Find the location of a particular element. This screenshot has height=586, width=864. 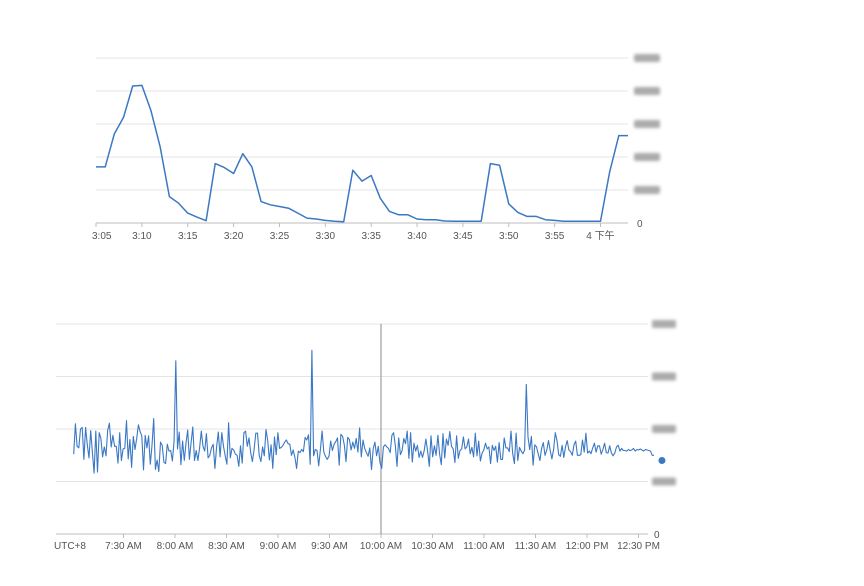

top-x-tick-label: 3:55 is located at coordinates (555, 236).